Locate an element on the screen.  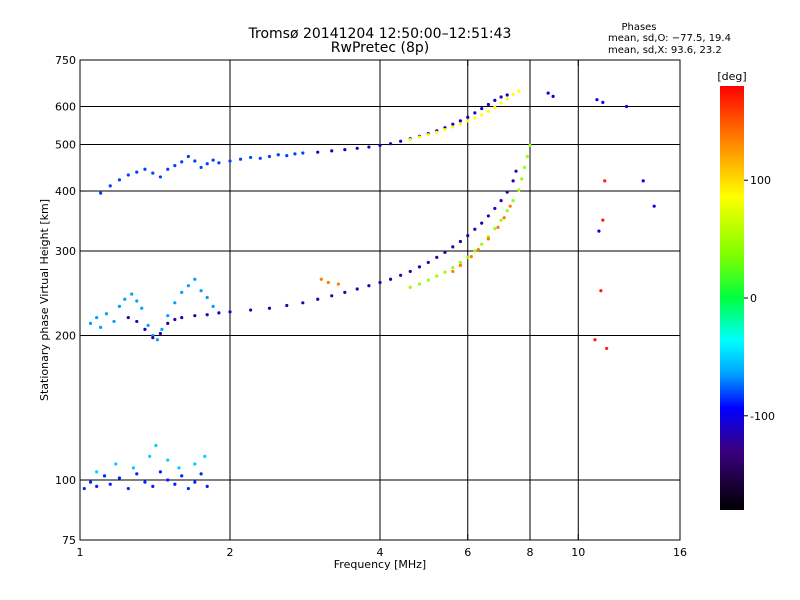
colorbar-tick-label: -100 is located at coordinates (762, 416).